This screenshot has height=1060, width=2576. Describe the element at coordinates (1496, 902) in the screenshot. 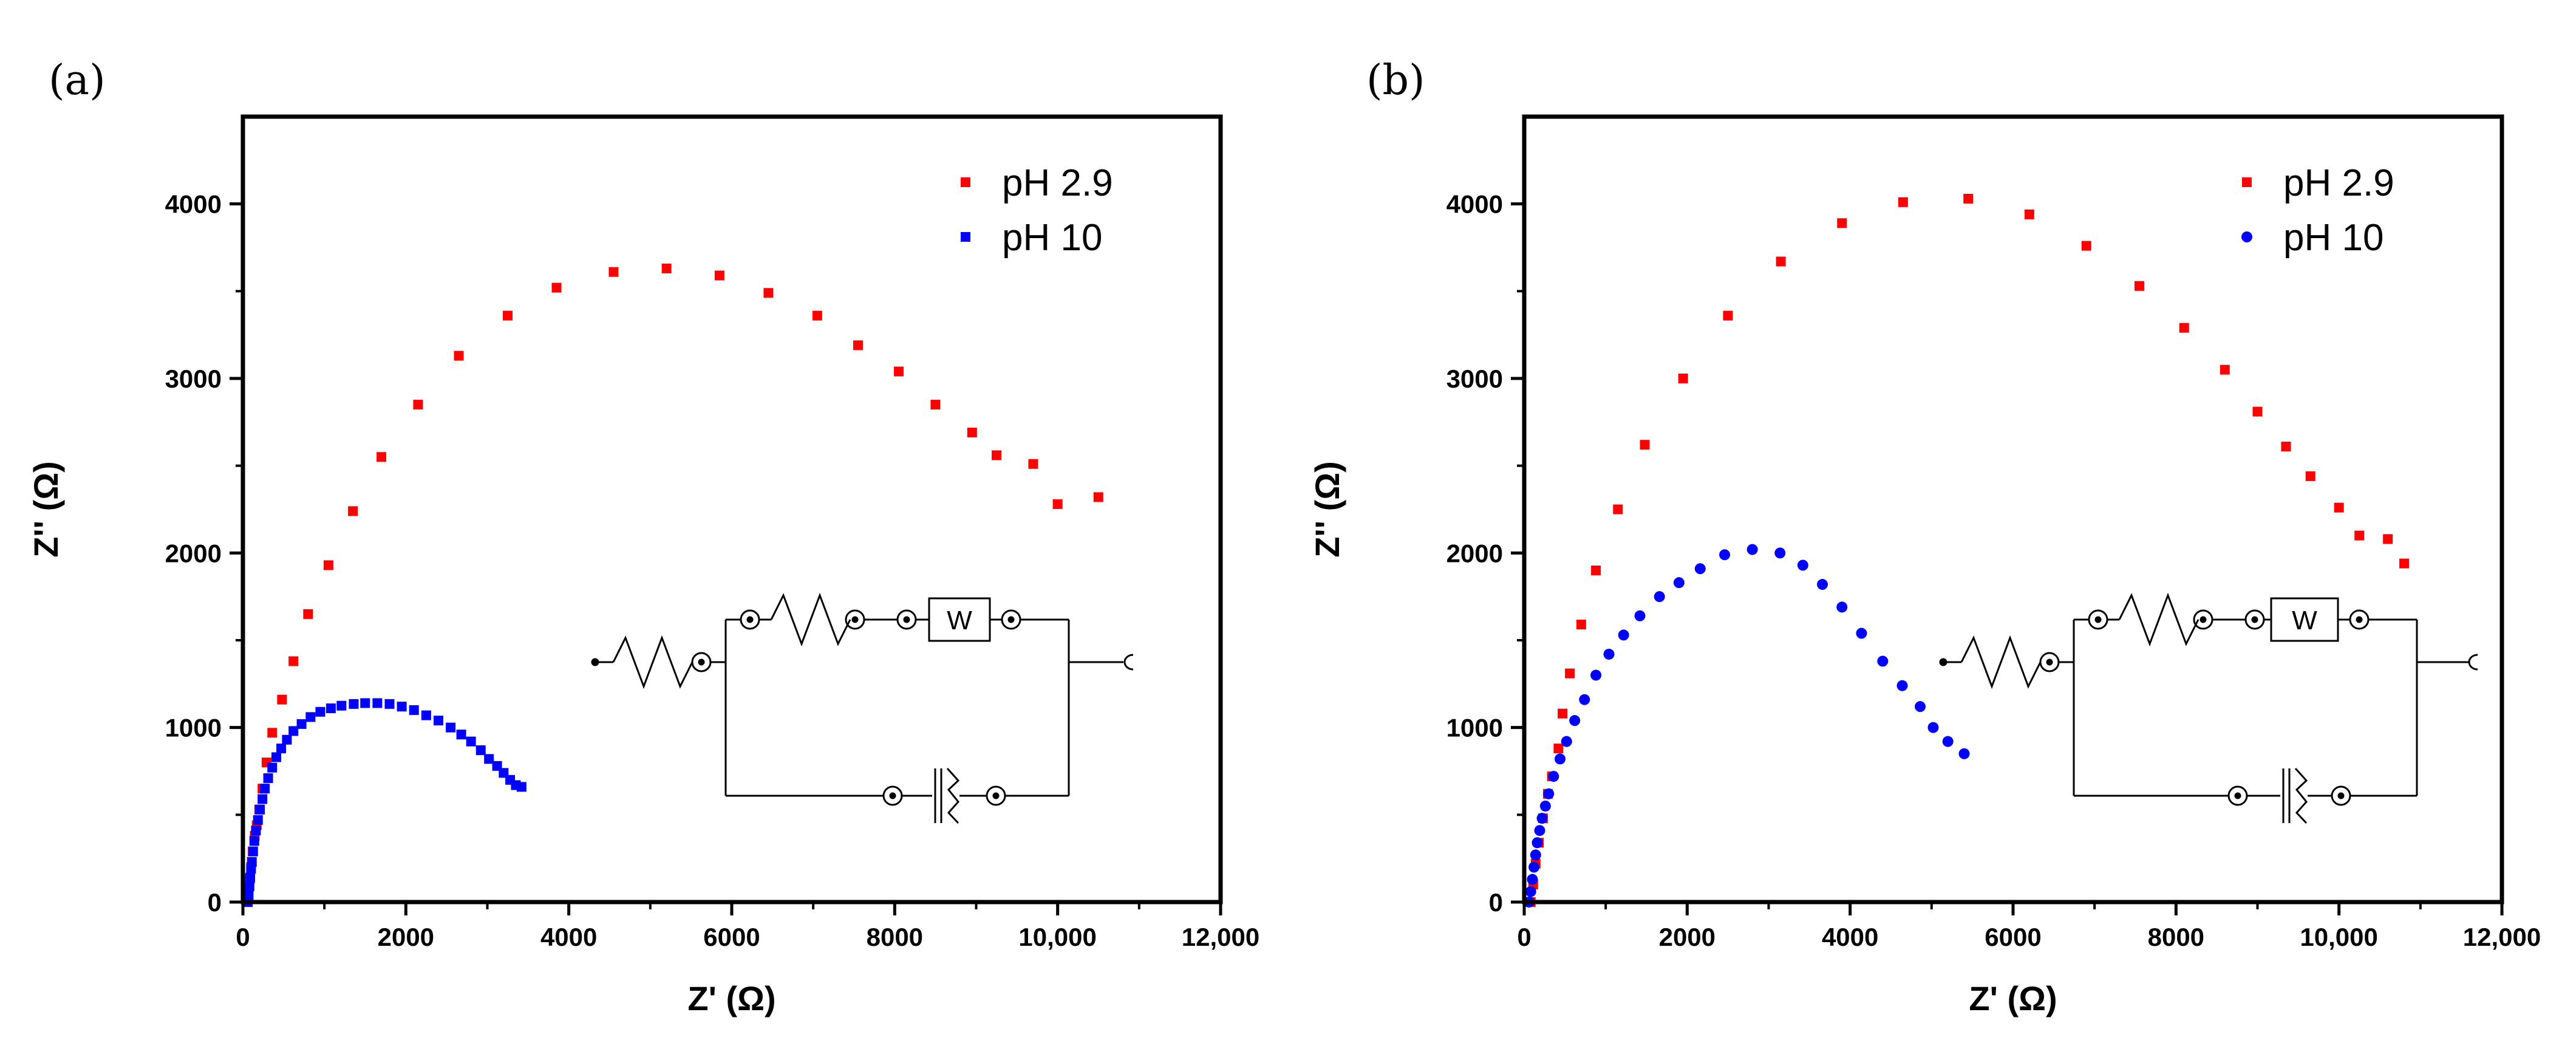

I see `y-tick-label: 0` at that location.